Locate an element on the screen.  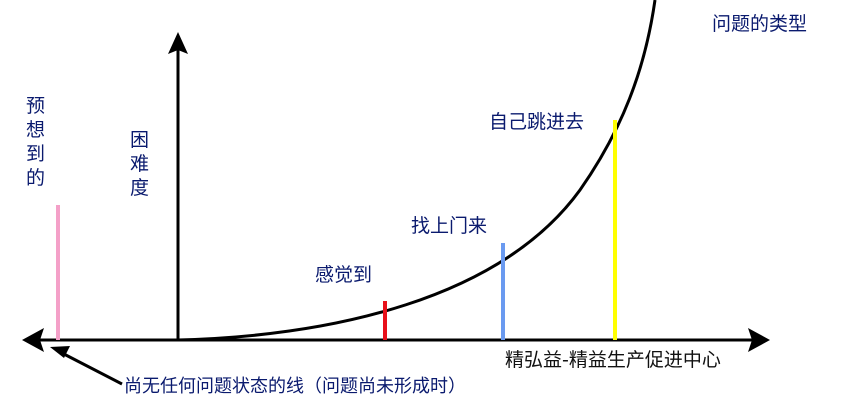
marker-label-felt: 感觉到 is located at coordinates (343, 275).